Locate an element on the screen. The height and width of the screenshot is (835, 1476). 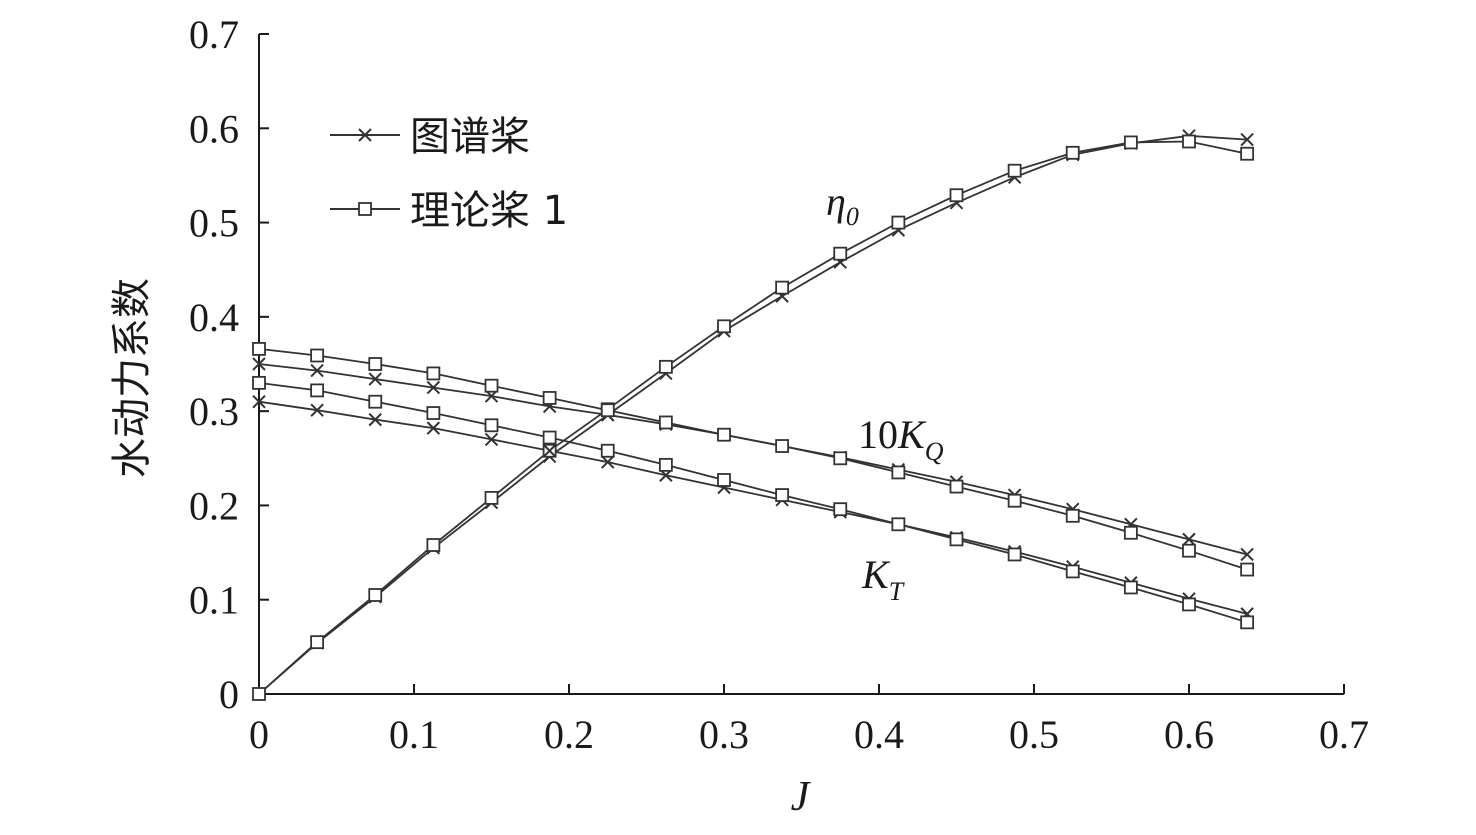
y-tick-label: 0.3 is located at coordinates (214, 411).